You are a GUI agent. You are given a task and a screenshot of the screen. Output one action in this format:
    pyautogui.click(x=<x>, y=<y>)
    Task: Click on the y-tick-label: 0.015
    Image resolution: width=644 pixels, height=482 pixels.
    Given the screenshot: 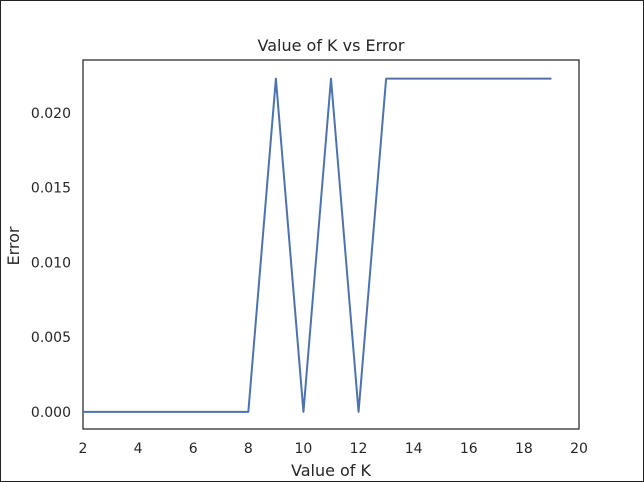 What is the action you would take?
    pyautogui.click(x=51, y=189)
    